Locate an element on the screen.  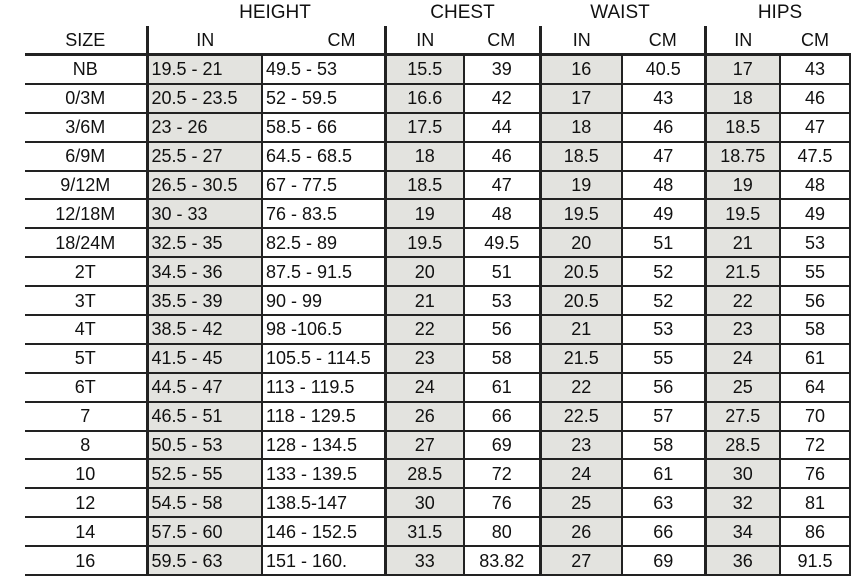
cell-height-in: 30 - 33 is located at coordinates (204, 214).